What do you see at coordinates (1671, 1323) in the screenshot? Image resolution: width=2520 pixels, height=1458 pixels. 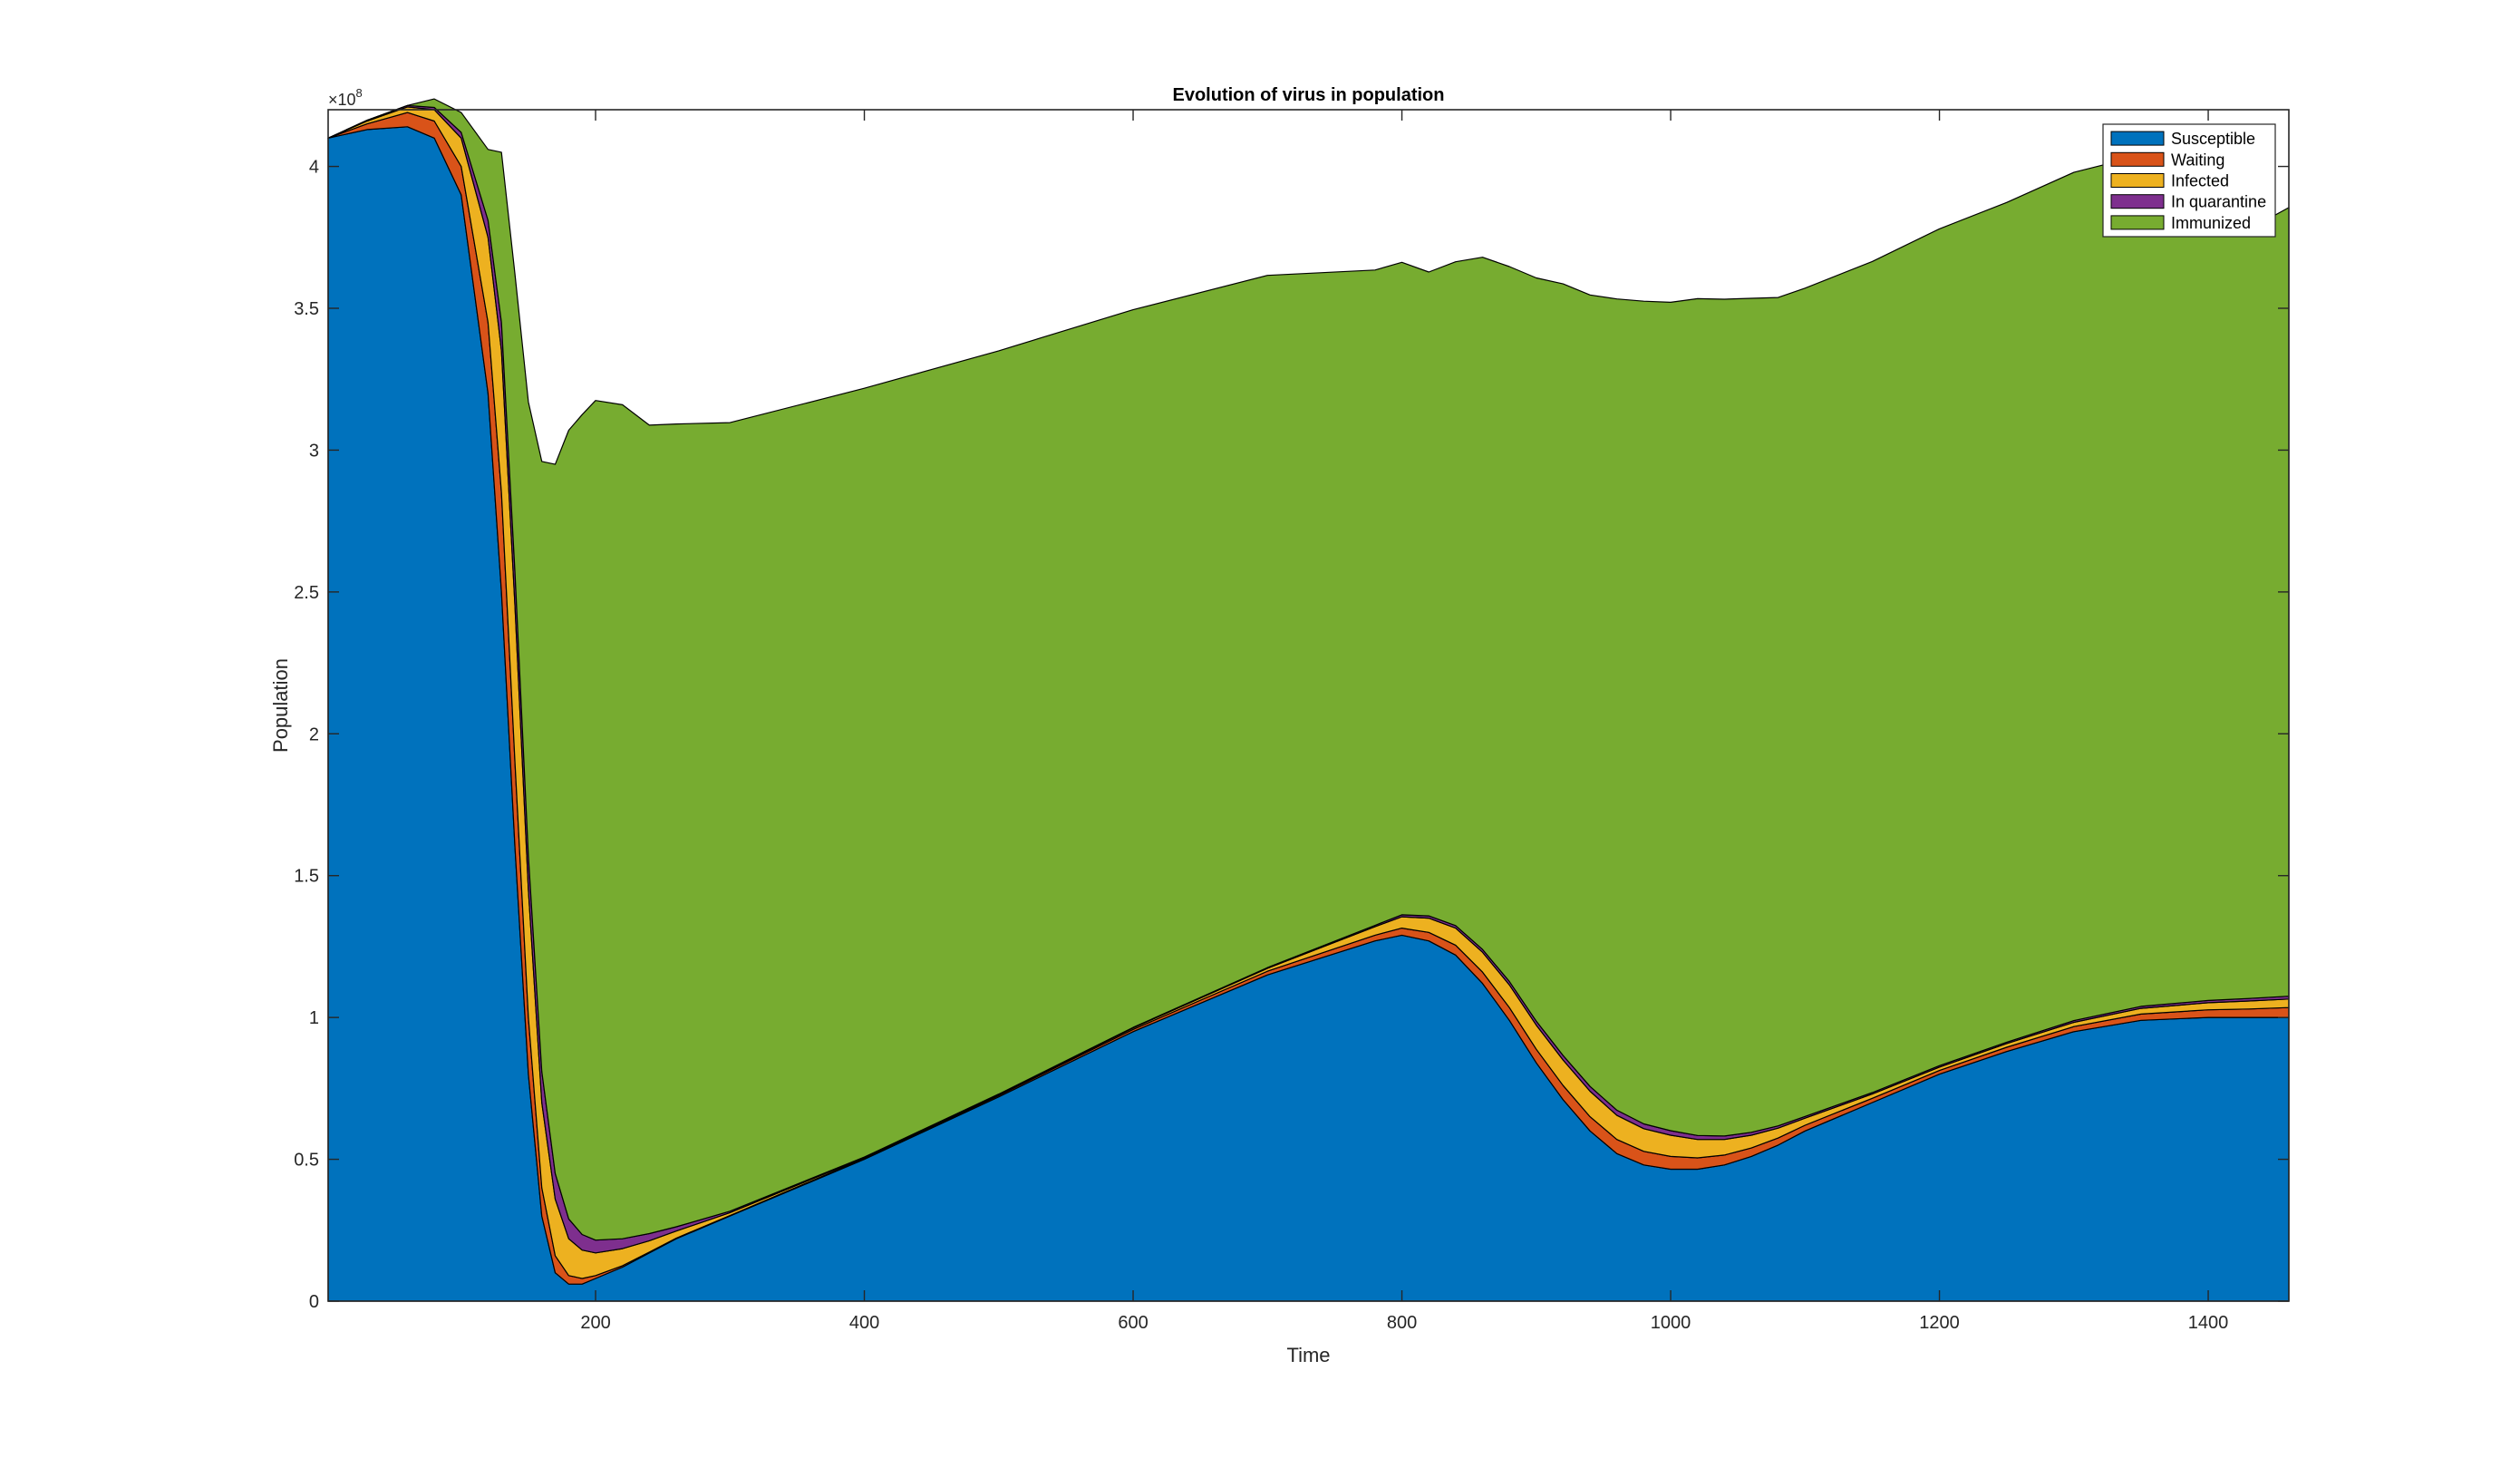 I see `x-tick-label: 1000` at bounding box center [1671, 1323].